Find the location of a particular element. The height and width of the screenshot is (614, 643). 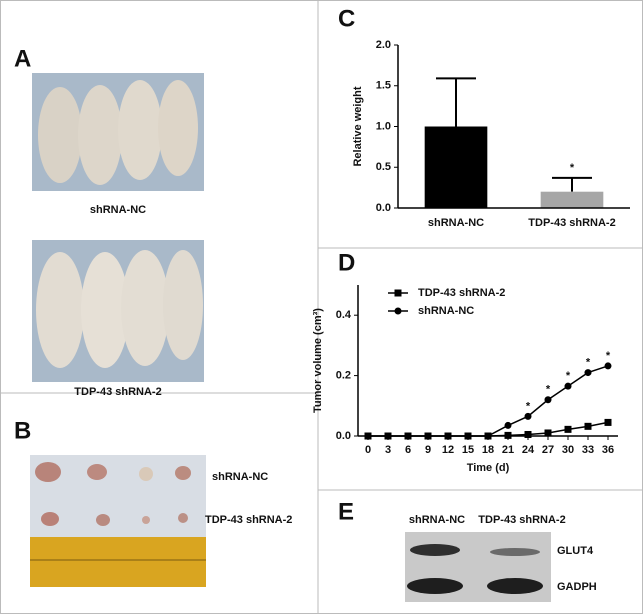

series-line is located at coordinates (488, 401).